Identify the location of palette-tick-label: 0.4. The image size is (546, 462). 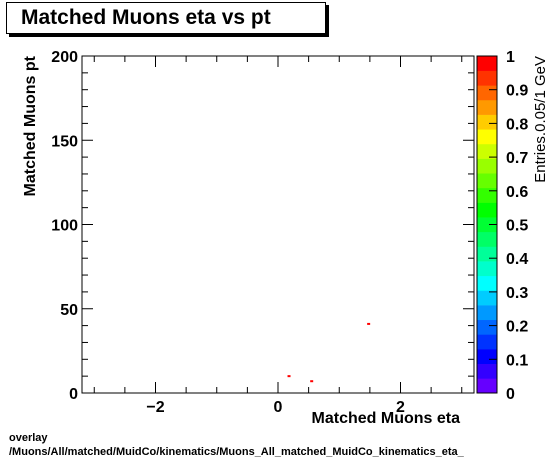
(517, 259).